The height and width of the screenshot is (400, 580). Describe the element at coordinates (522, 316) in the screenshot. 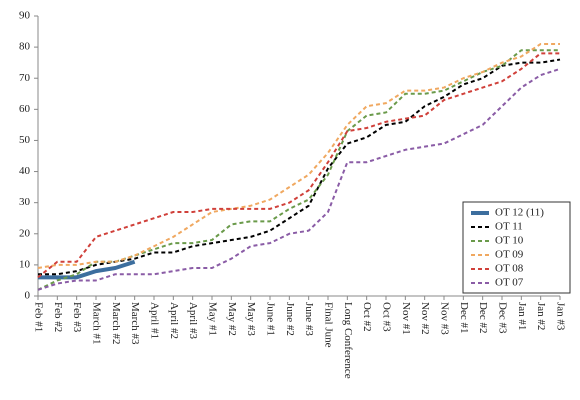

I see `x-tick-label: Jan #1` at that location.